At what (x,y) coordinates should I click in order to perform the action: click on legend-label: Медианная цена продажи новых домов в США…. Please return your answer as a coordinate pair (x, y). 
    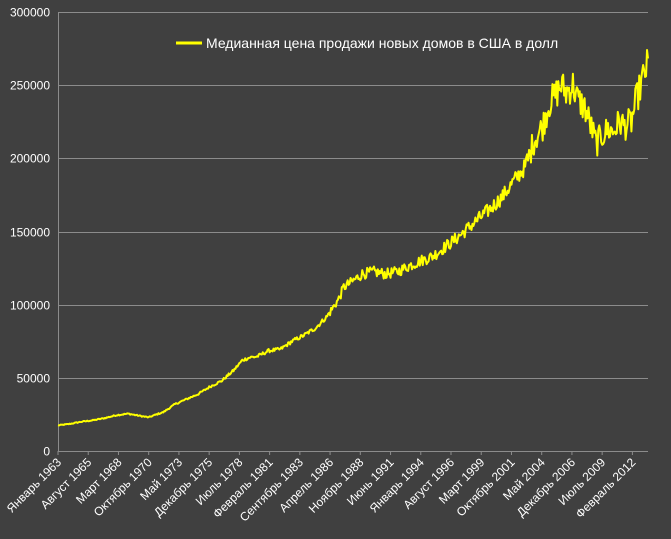
    Looking at the image, I should click on (382, 43).